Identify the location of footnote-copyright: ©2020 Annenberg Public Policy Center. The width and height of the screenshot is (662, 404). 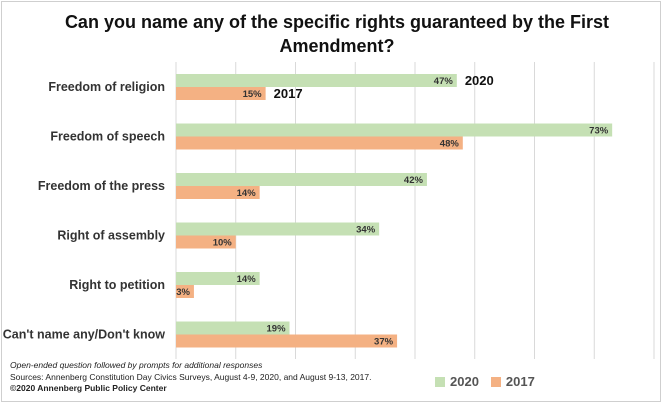
(88, 388).